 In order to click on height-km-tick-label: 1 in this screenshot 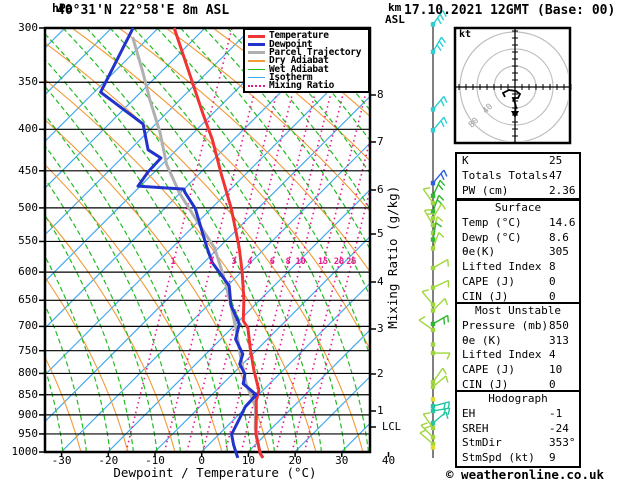, I will do `click(380, 410)`.